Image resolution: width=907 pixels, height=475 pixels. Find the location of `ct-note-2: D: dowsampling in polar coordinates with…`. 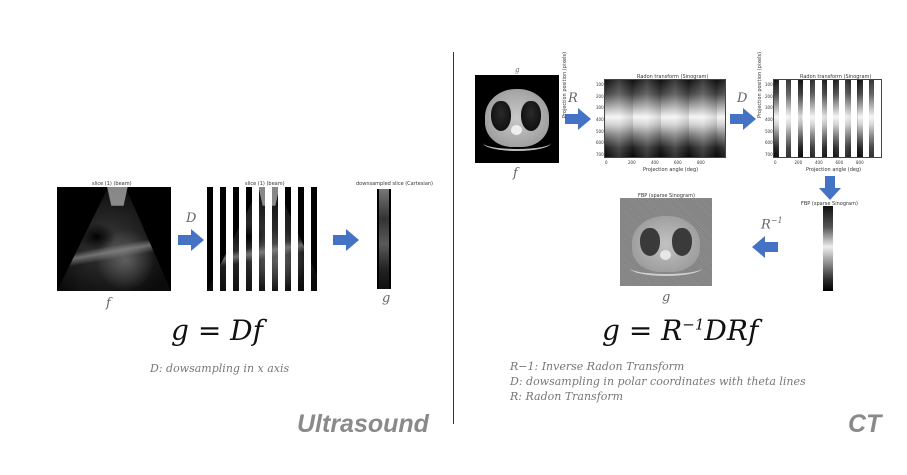

ct-note-2: D: dowsampling in polar coordinates with… is located at coordinates (658, 381).